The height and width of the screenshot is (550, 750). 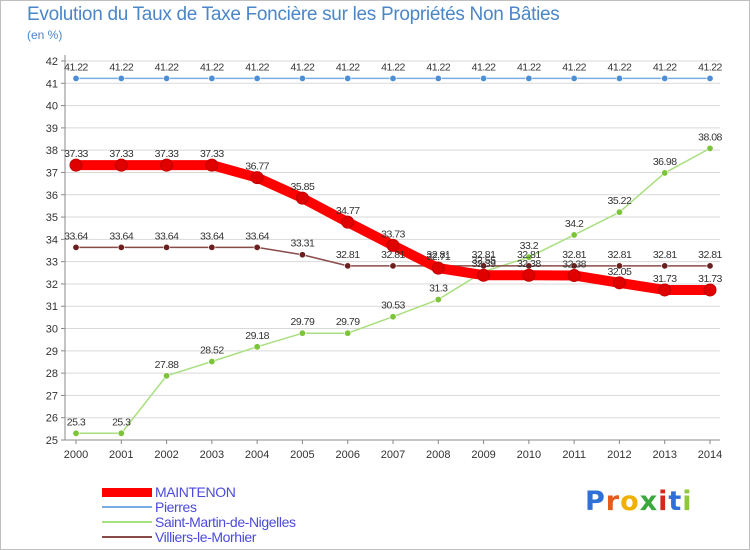 I want to click on x-tick-label: 2004, so click(x=257, y=455).